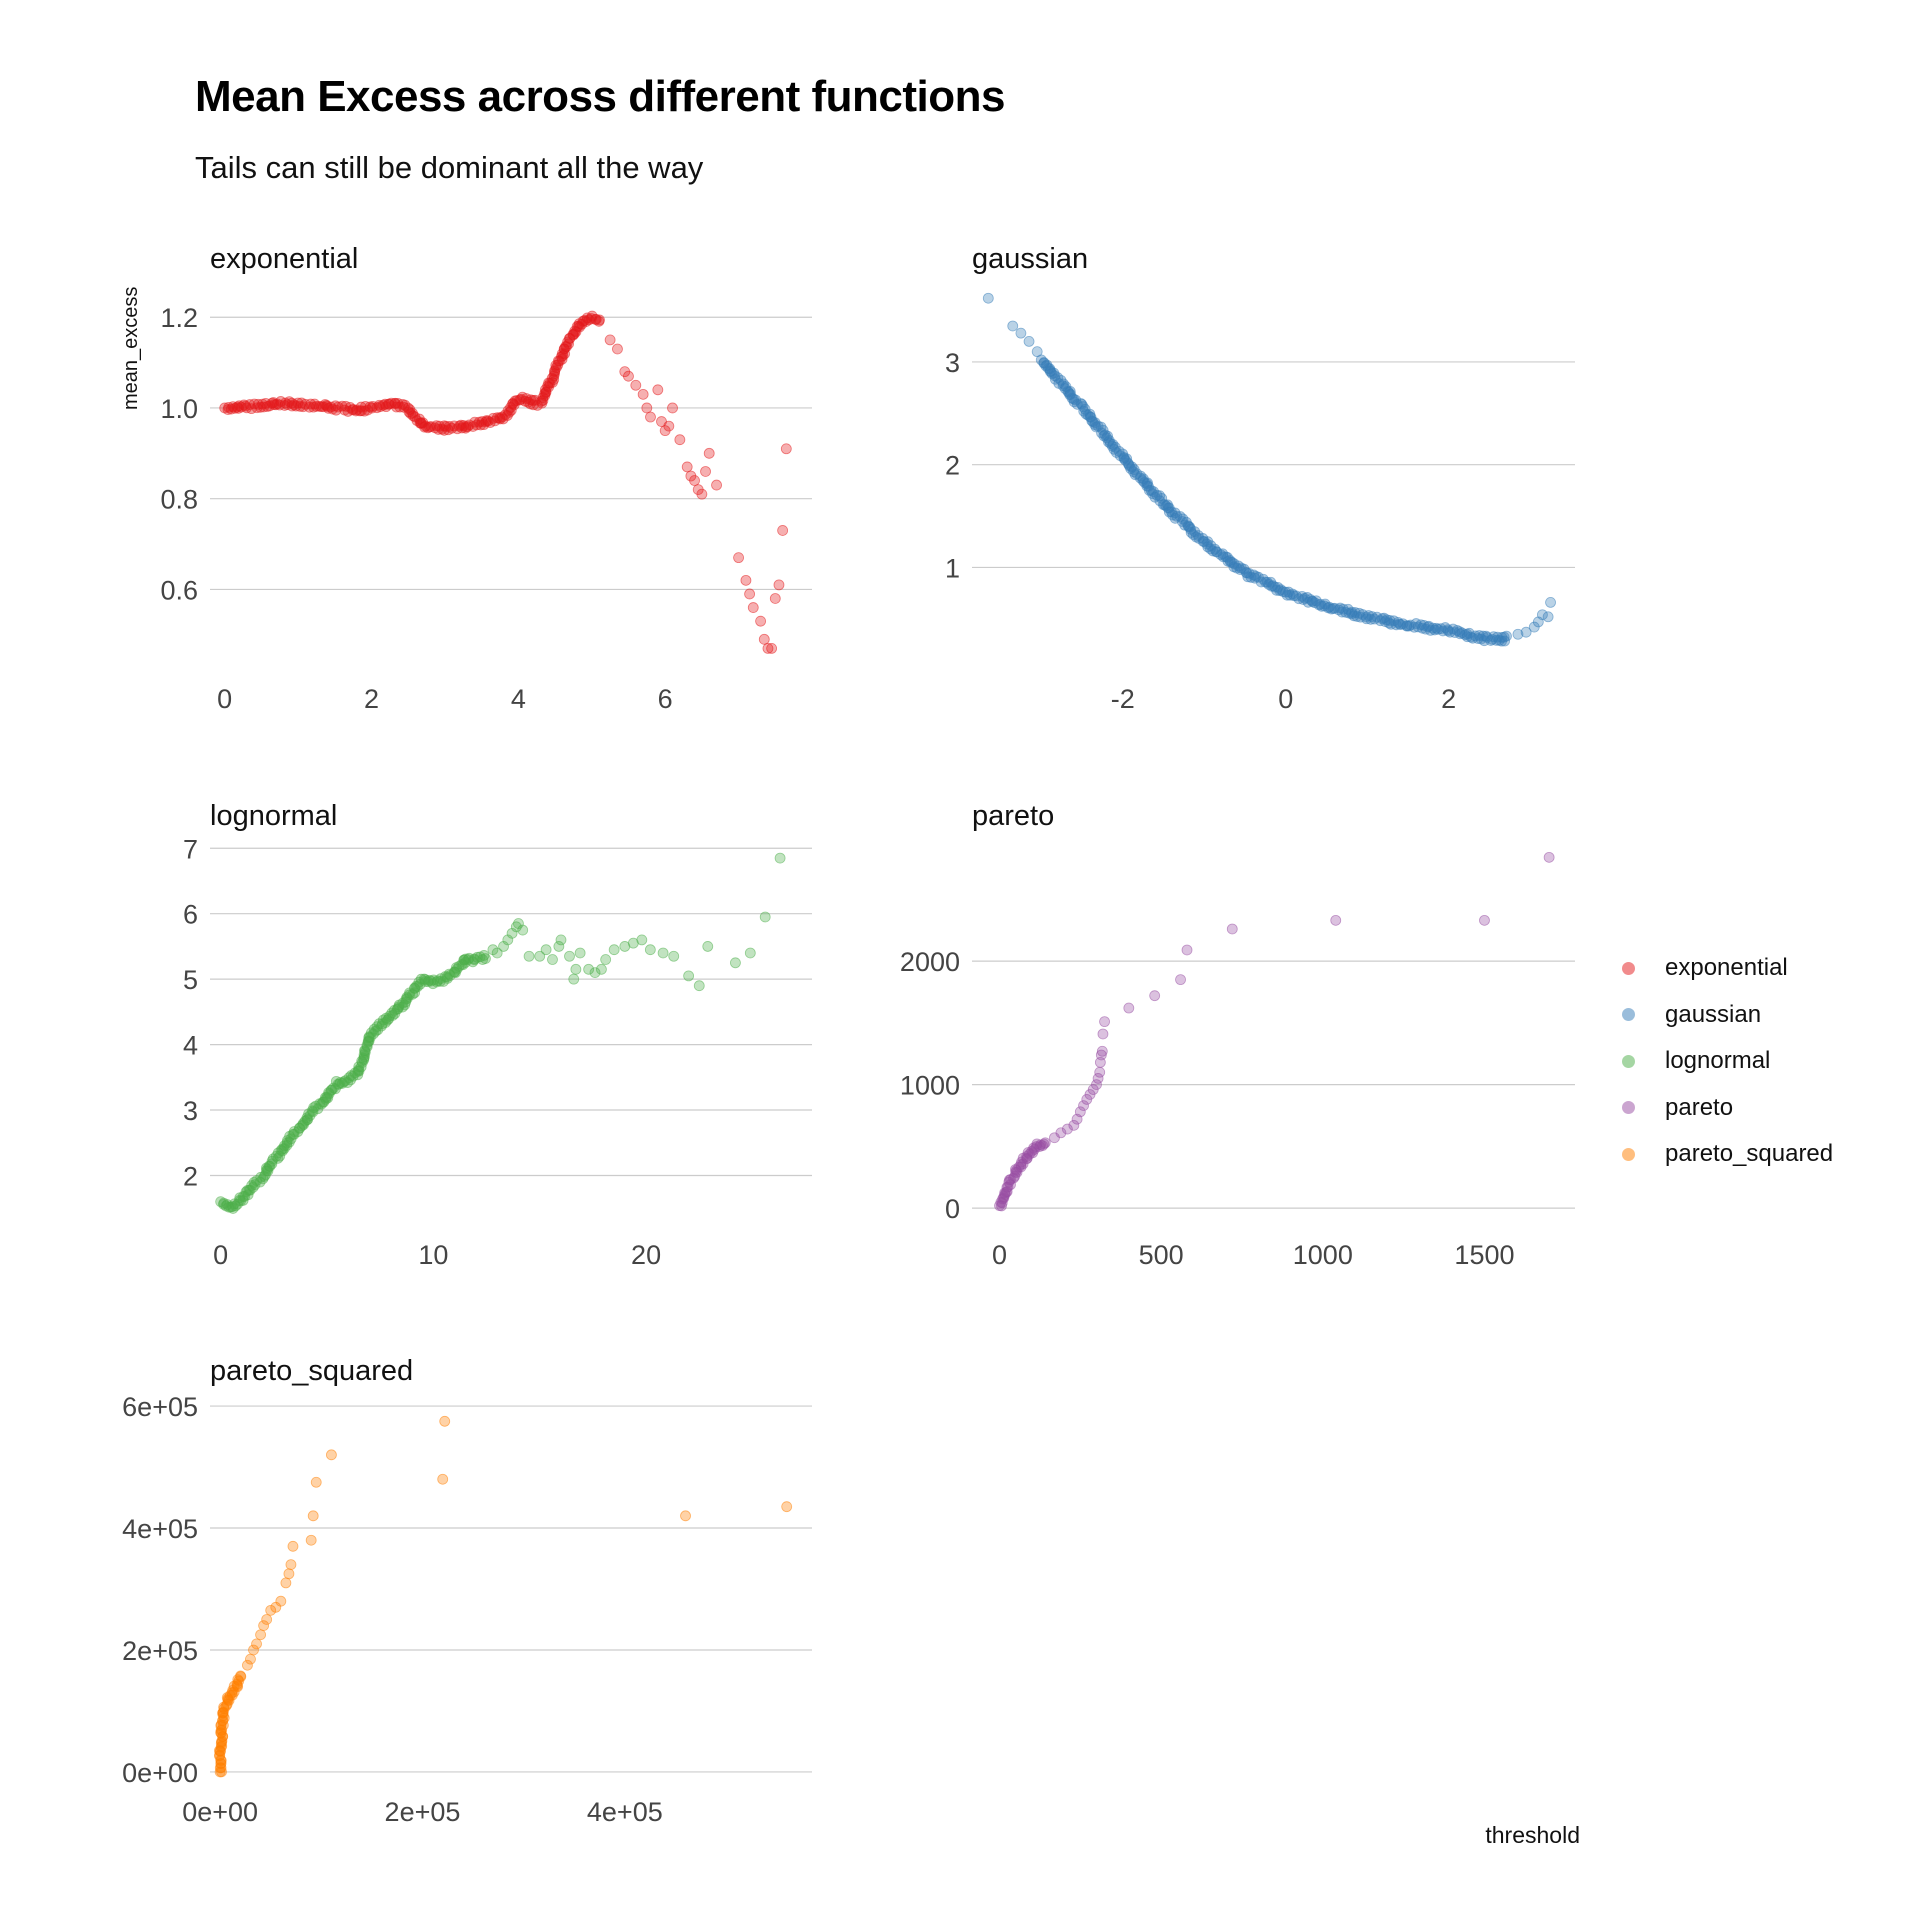 Image resolution: width=1920 pixels, height=1920 pixels. I want to click on facet-label: pareto, so click(1013, 816).